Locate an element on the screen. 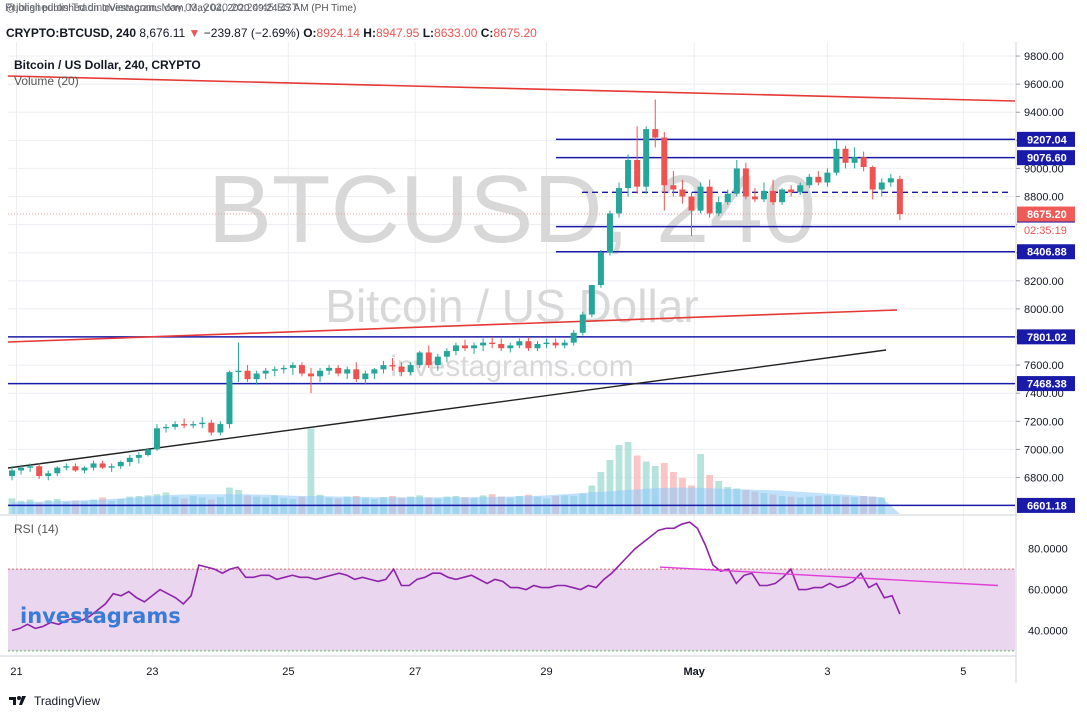 The height and width of the screenshot is (720, 1087). resistance-trendline is located at coordinates (511, 88).